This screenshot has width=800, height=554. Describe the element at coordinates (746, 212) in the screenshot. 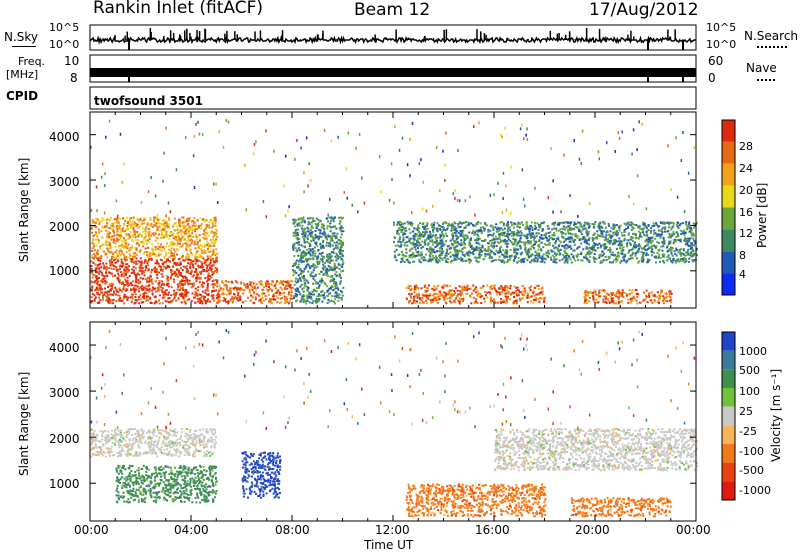

I see `power-cbar-tick-16: 16` at that location.